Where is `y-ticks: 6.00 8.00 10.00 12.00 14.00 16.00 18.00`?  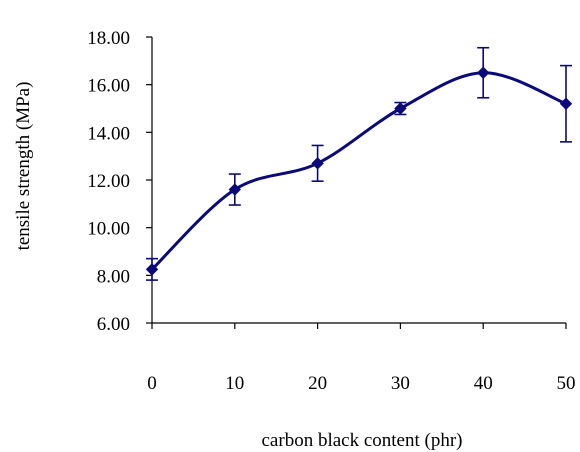 y-ticks: 6.00 8.00 10.00 12.00 14.00 16.00 18.00 is located at coordinates (119, 181).